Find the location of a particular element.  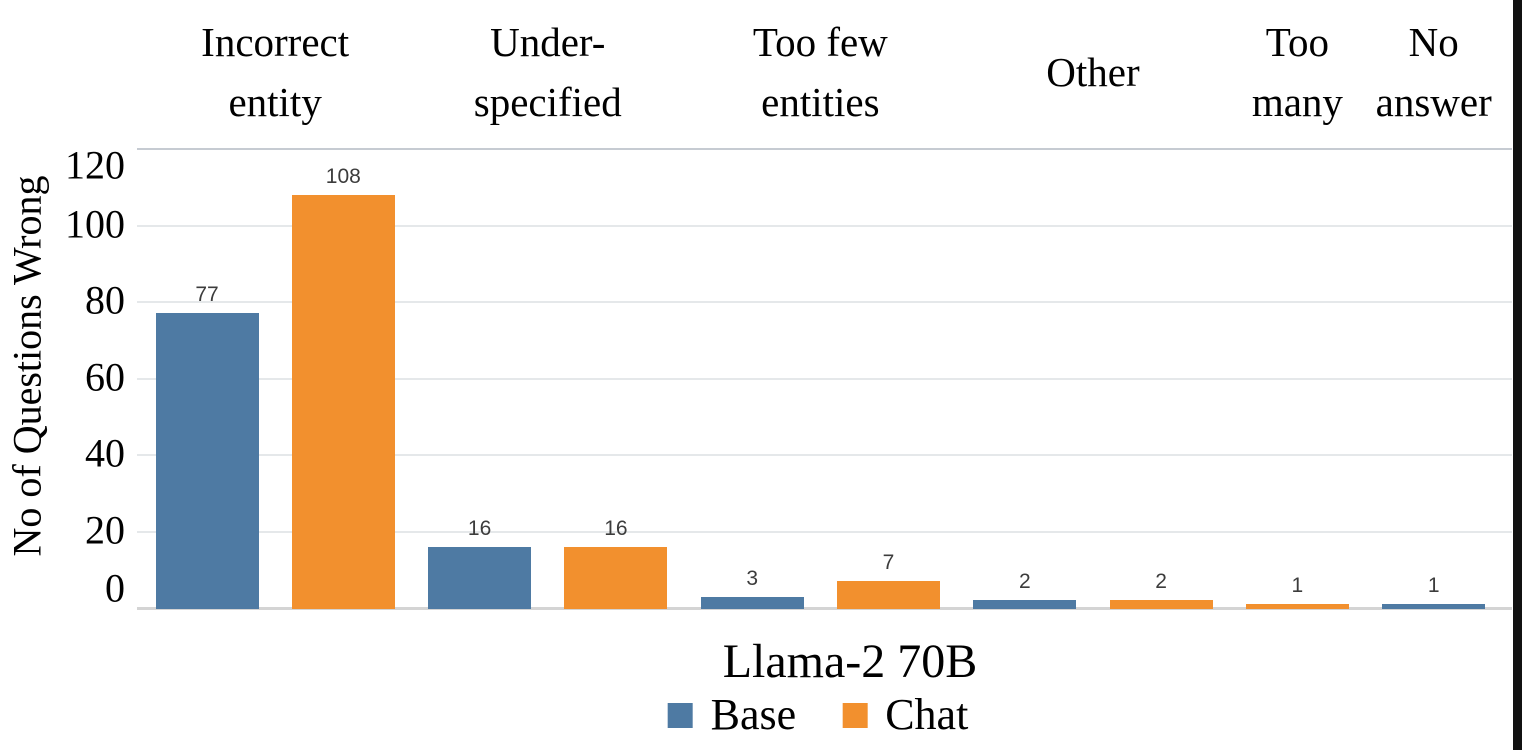

chart-title: Llama-2 70B is located at coordinates (850, 661).